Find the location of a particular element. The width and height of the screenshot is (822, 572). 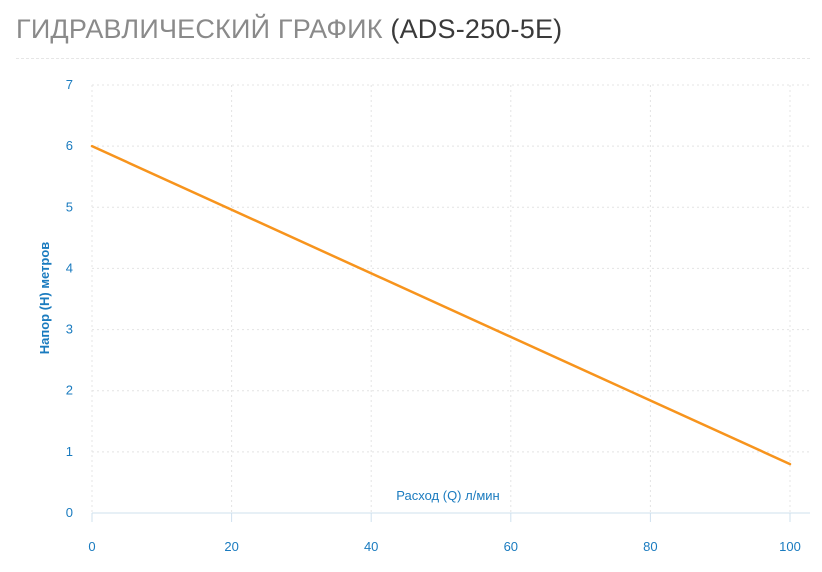

y-axis-title: Напор (Н) метров is located at coordinates (44, 298).